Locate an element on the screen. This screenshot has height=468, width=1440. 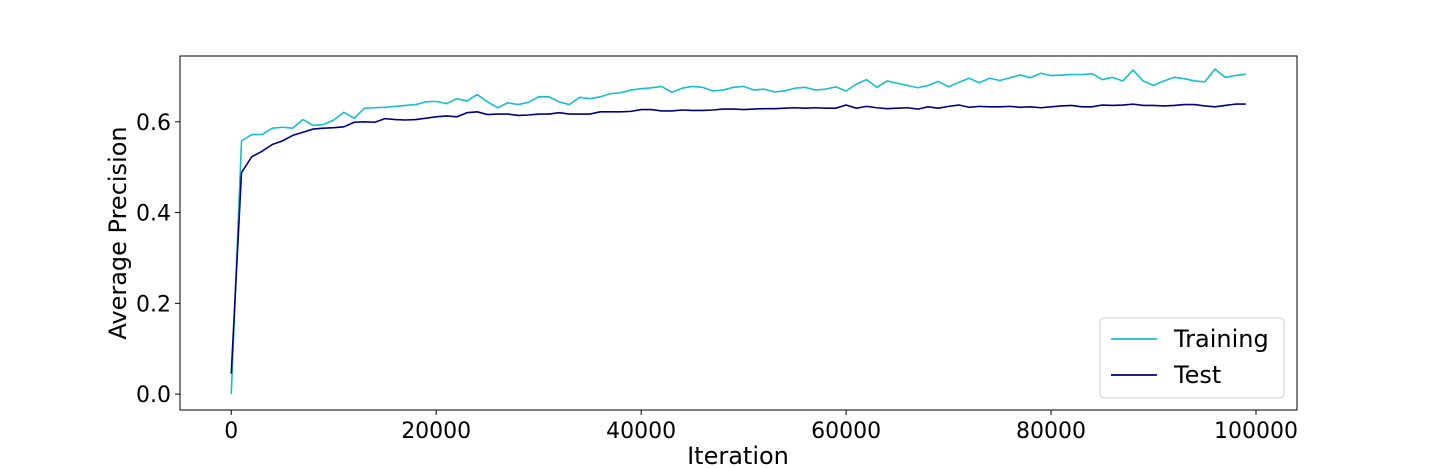
y-tick-label: 0.6 is located at coordinates (153, 123).